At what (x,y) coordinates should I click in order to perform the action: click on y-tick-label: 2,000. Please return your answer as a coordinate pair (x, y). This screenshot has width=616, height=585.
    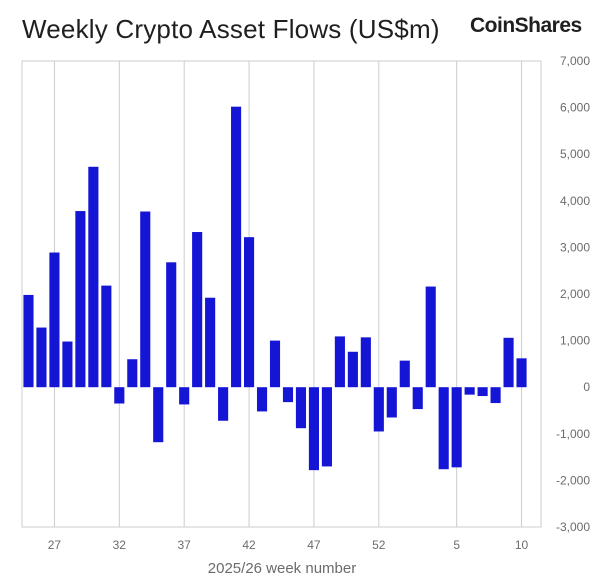
    Looking at the image, I should click on (575, 294).